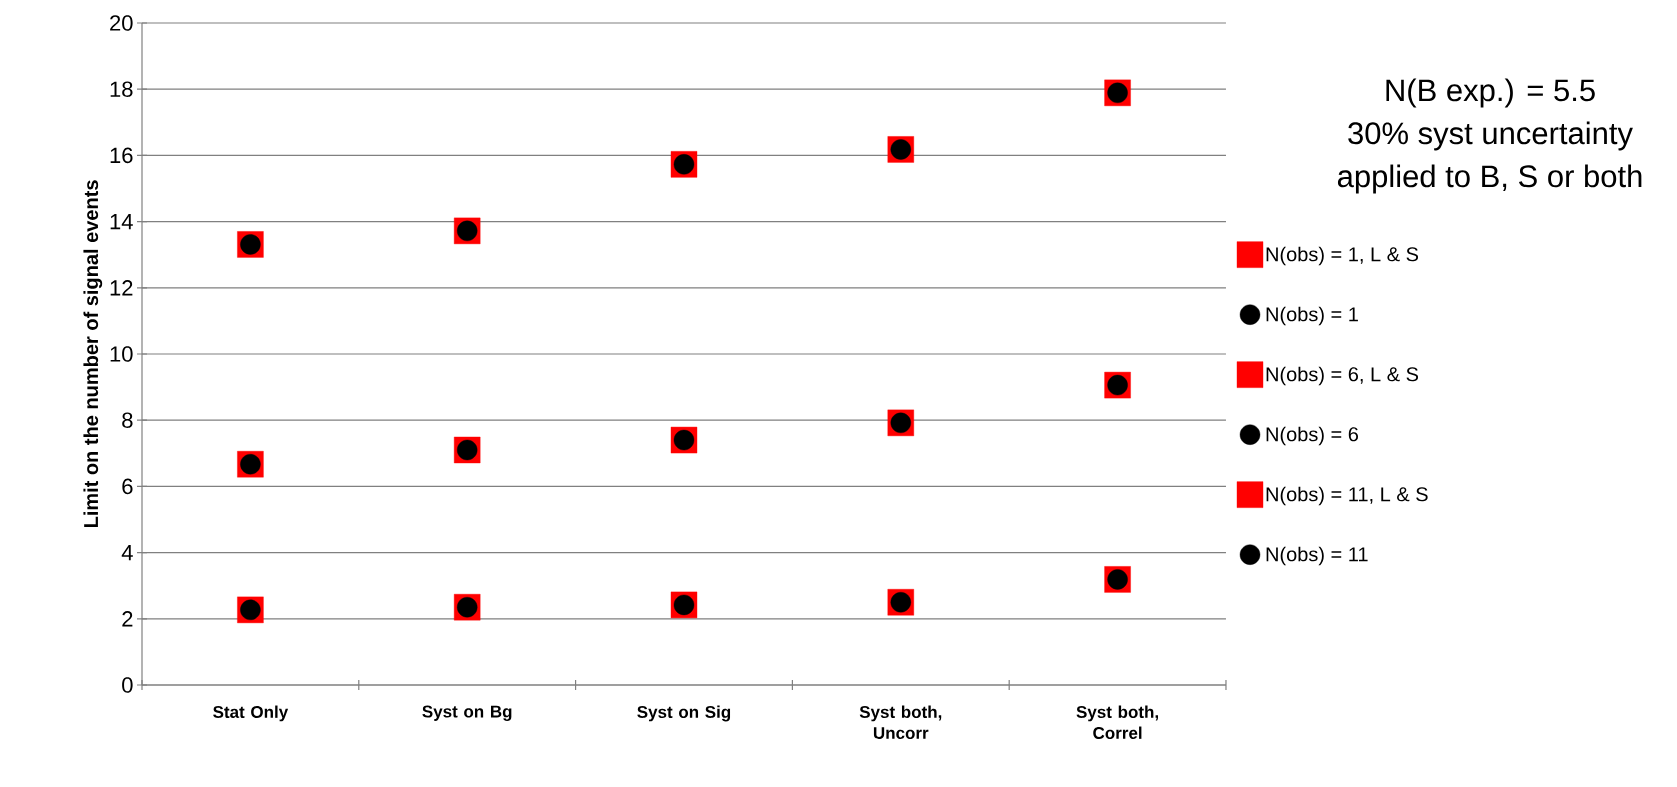 This screenshot has height=787, width=1677. I want to click on y-tick-label: 4, so click(127, 553).